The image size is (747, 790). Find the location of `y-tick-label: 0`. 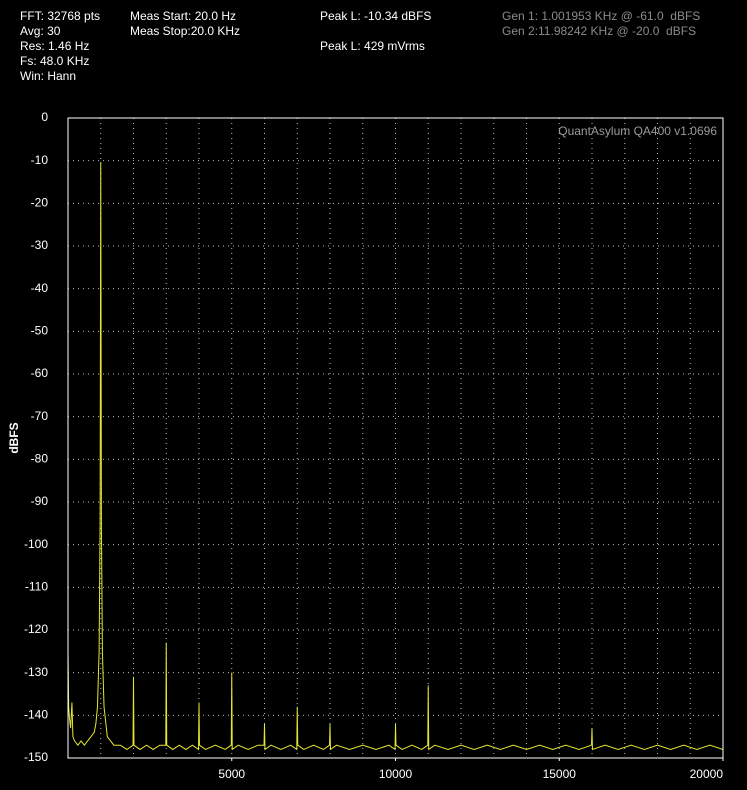

y-tick-label: 0 is located at coordinates (44, 117).